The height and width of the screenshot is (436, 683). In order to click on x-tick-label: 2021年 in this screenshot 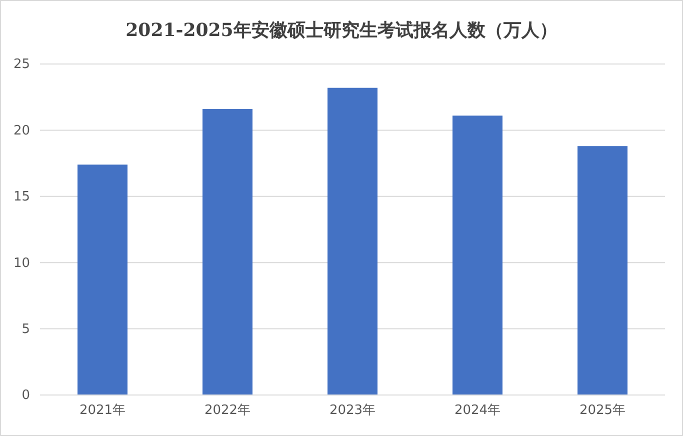, I will do `click(102, 410)`.